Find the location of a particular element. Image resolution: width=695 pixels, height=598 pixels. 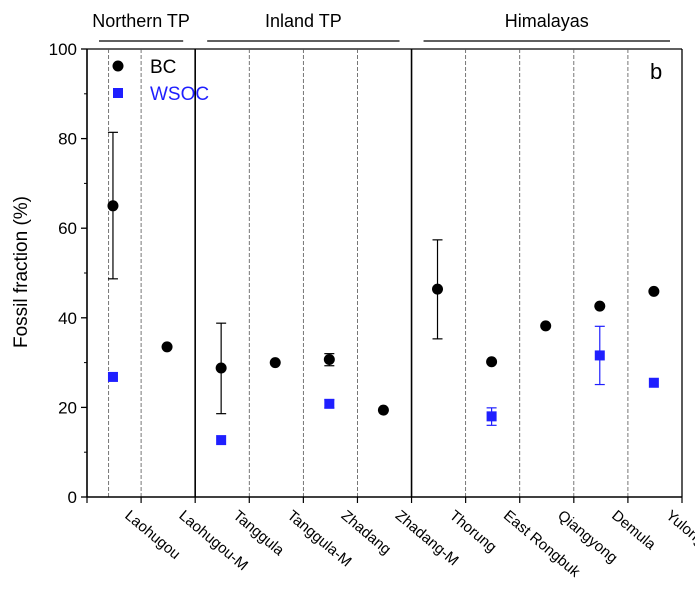

x-tick-label: Thorung is located at coordinates (473, 531).